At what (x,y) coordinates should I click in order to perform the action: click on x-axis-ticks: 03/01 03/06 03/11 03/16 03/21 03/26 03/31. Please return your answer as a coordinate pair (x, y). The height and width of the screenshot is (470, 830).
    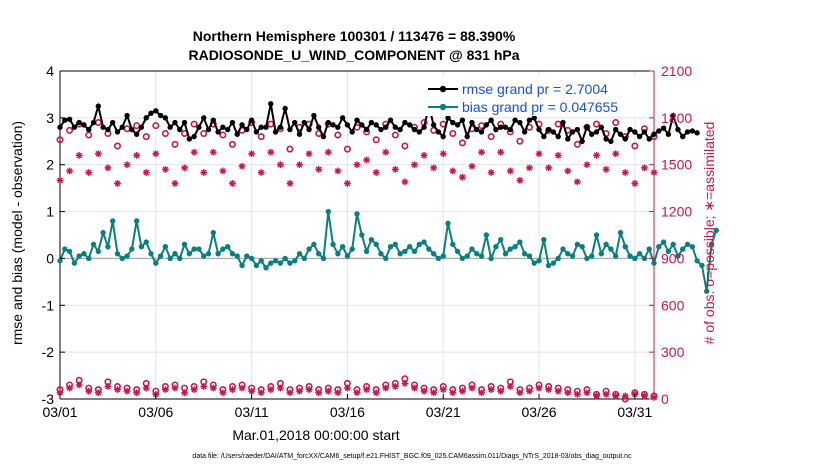
    Looking at the image, I should click on (347, 407).